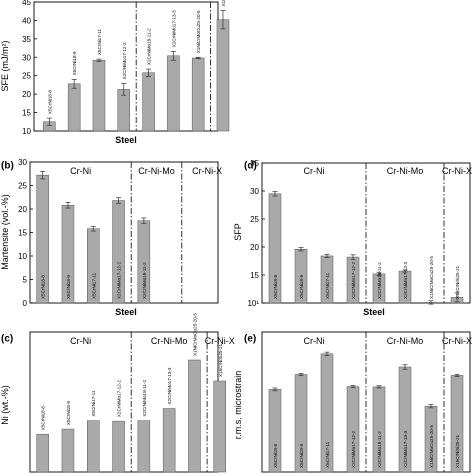 The image size is (474, 474). What do you see at coordinates (5, 405) in the screenshot?
I see `y-axis-title: Ni (wt.-%)` at bounding box center [5, 405].